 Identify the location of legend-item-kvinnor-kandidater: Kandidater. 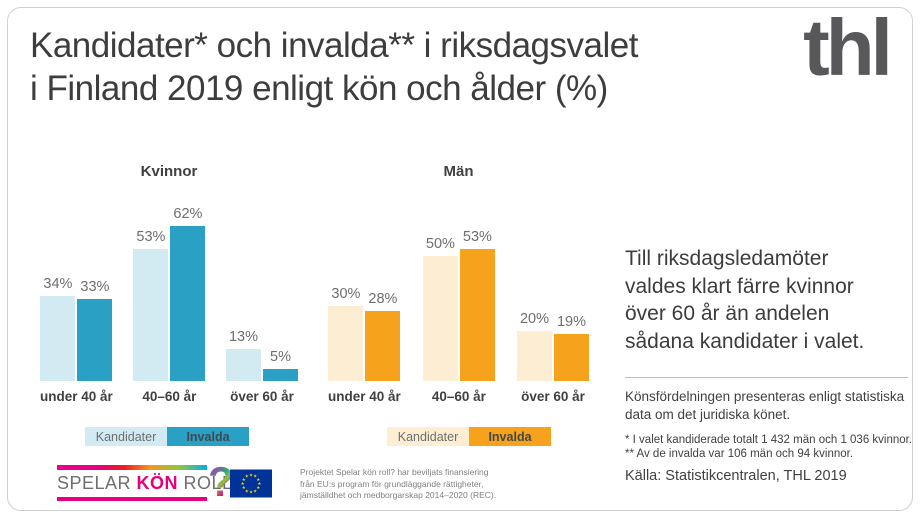
(126, 436).